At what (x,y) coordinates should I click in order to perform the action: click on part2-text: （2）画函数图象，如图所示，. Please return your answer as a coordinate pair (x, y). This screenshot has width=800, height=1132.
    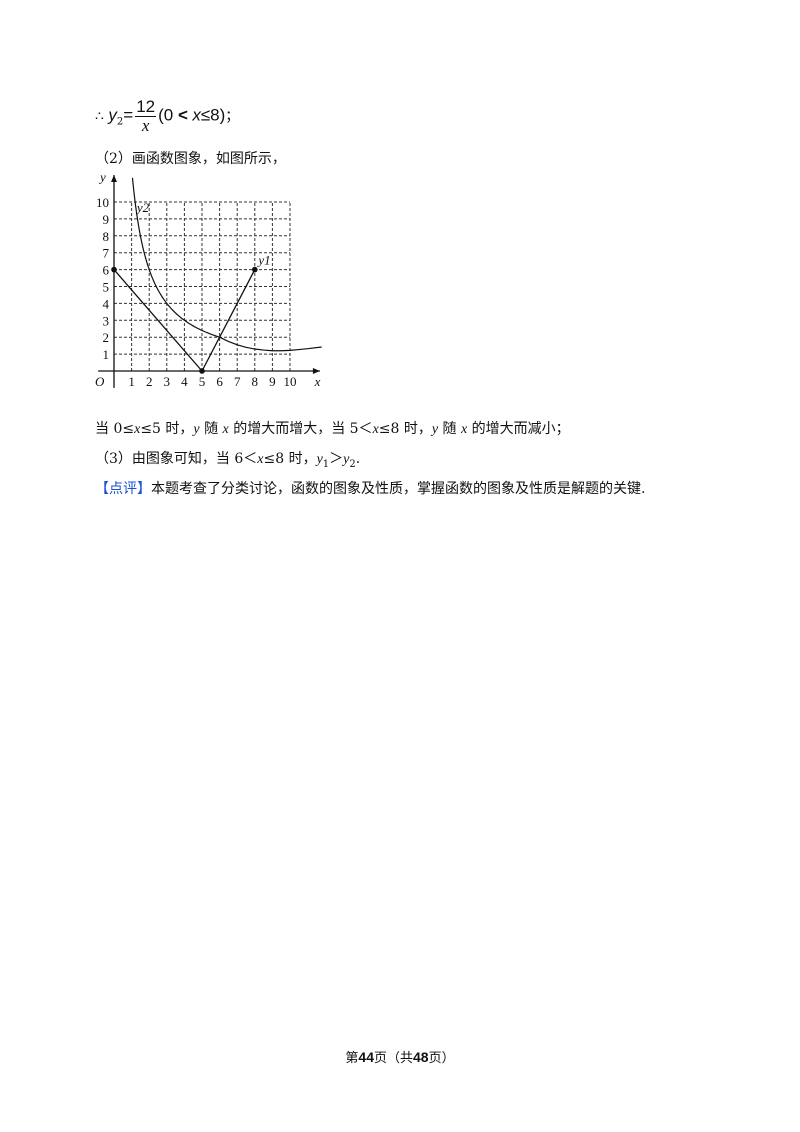
    Looking at the image, I should click on (190, 159).